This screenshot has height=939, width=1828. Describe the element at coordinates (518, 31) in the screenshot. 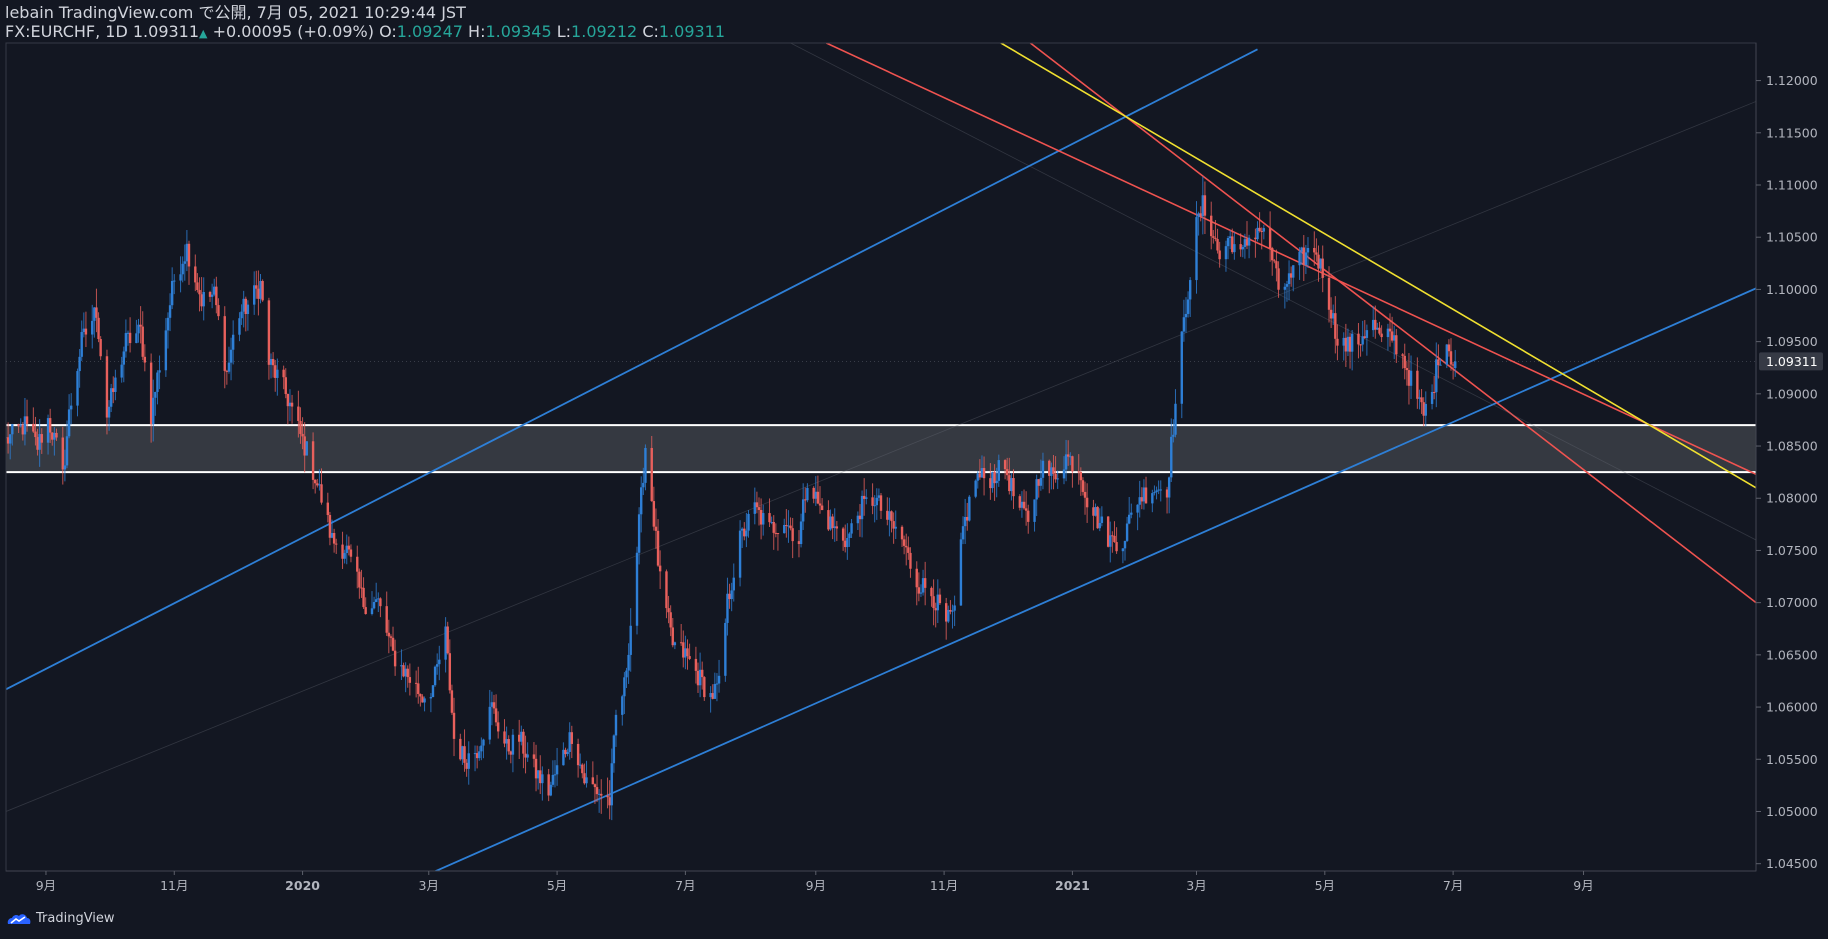

I see `high-value: 1.09345` at that location.